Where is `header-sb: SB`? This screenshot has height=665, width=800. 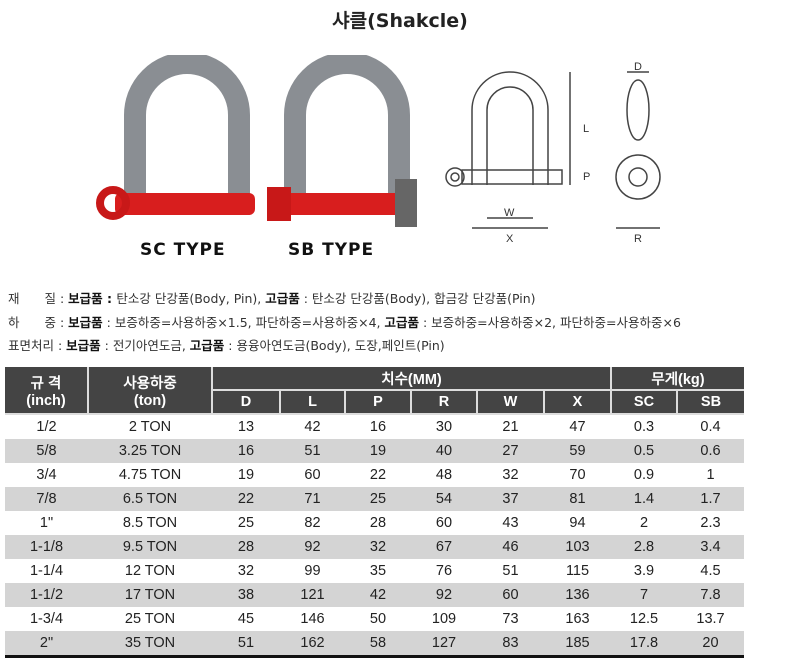 header-sb: SB is located at coordinates (710, 402).